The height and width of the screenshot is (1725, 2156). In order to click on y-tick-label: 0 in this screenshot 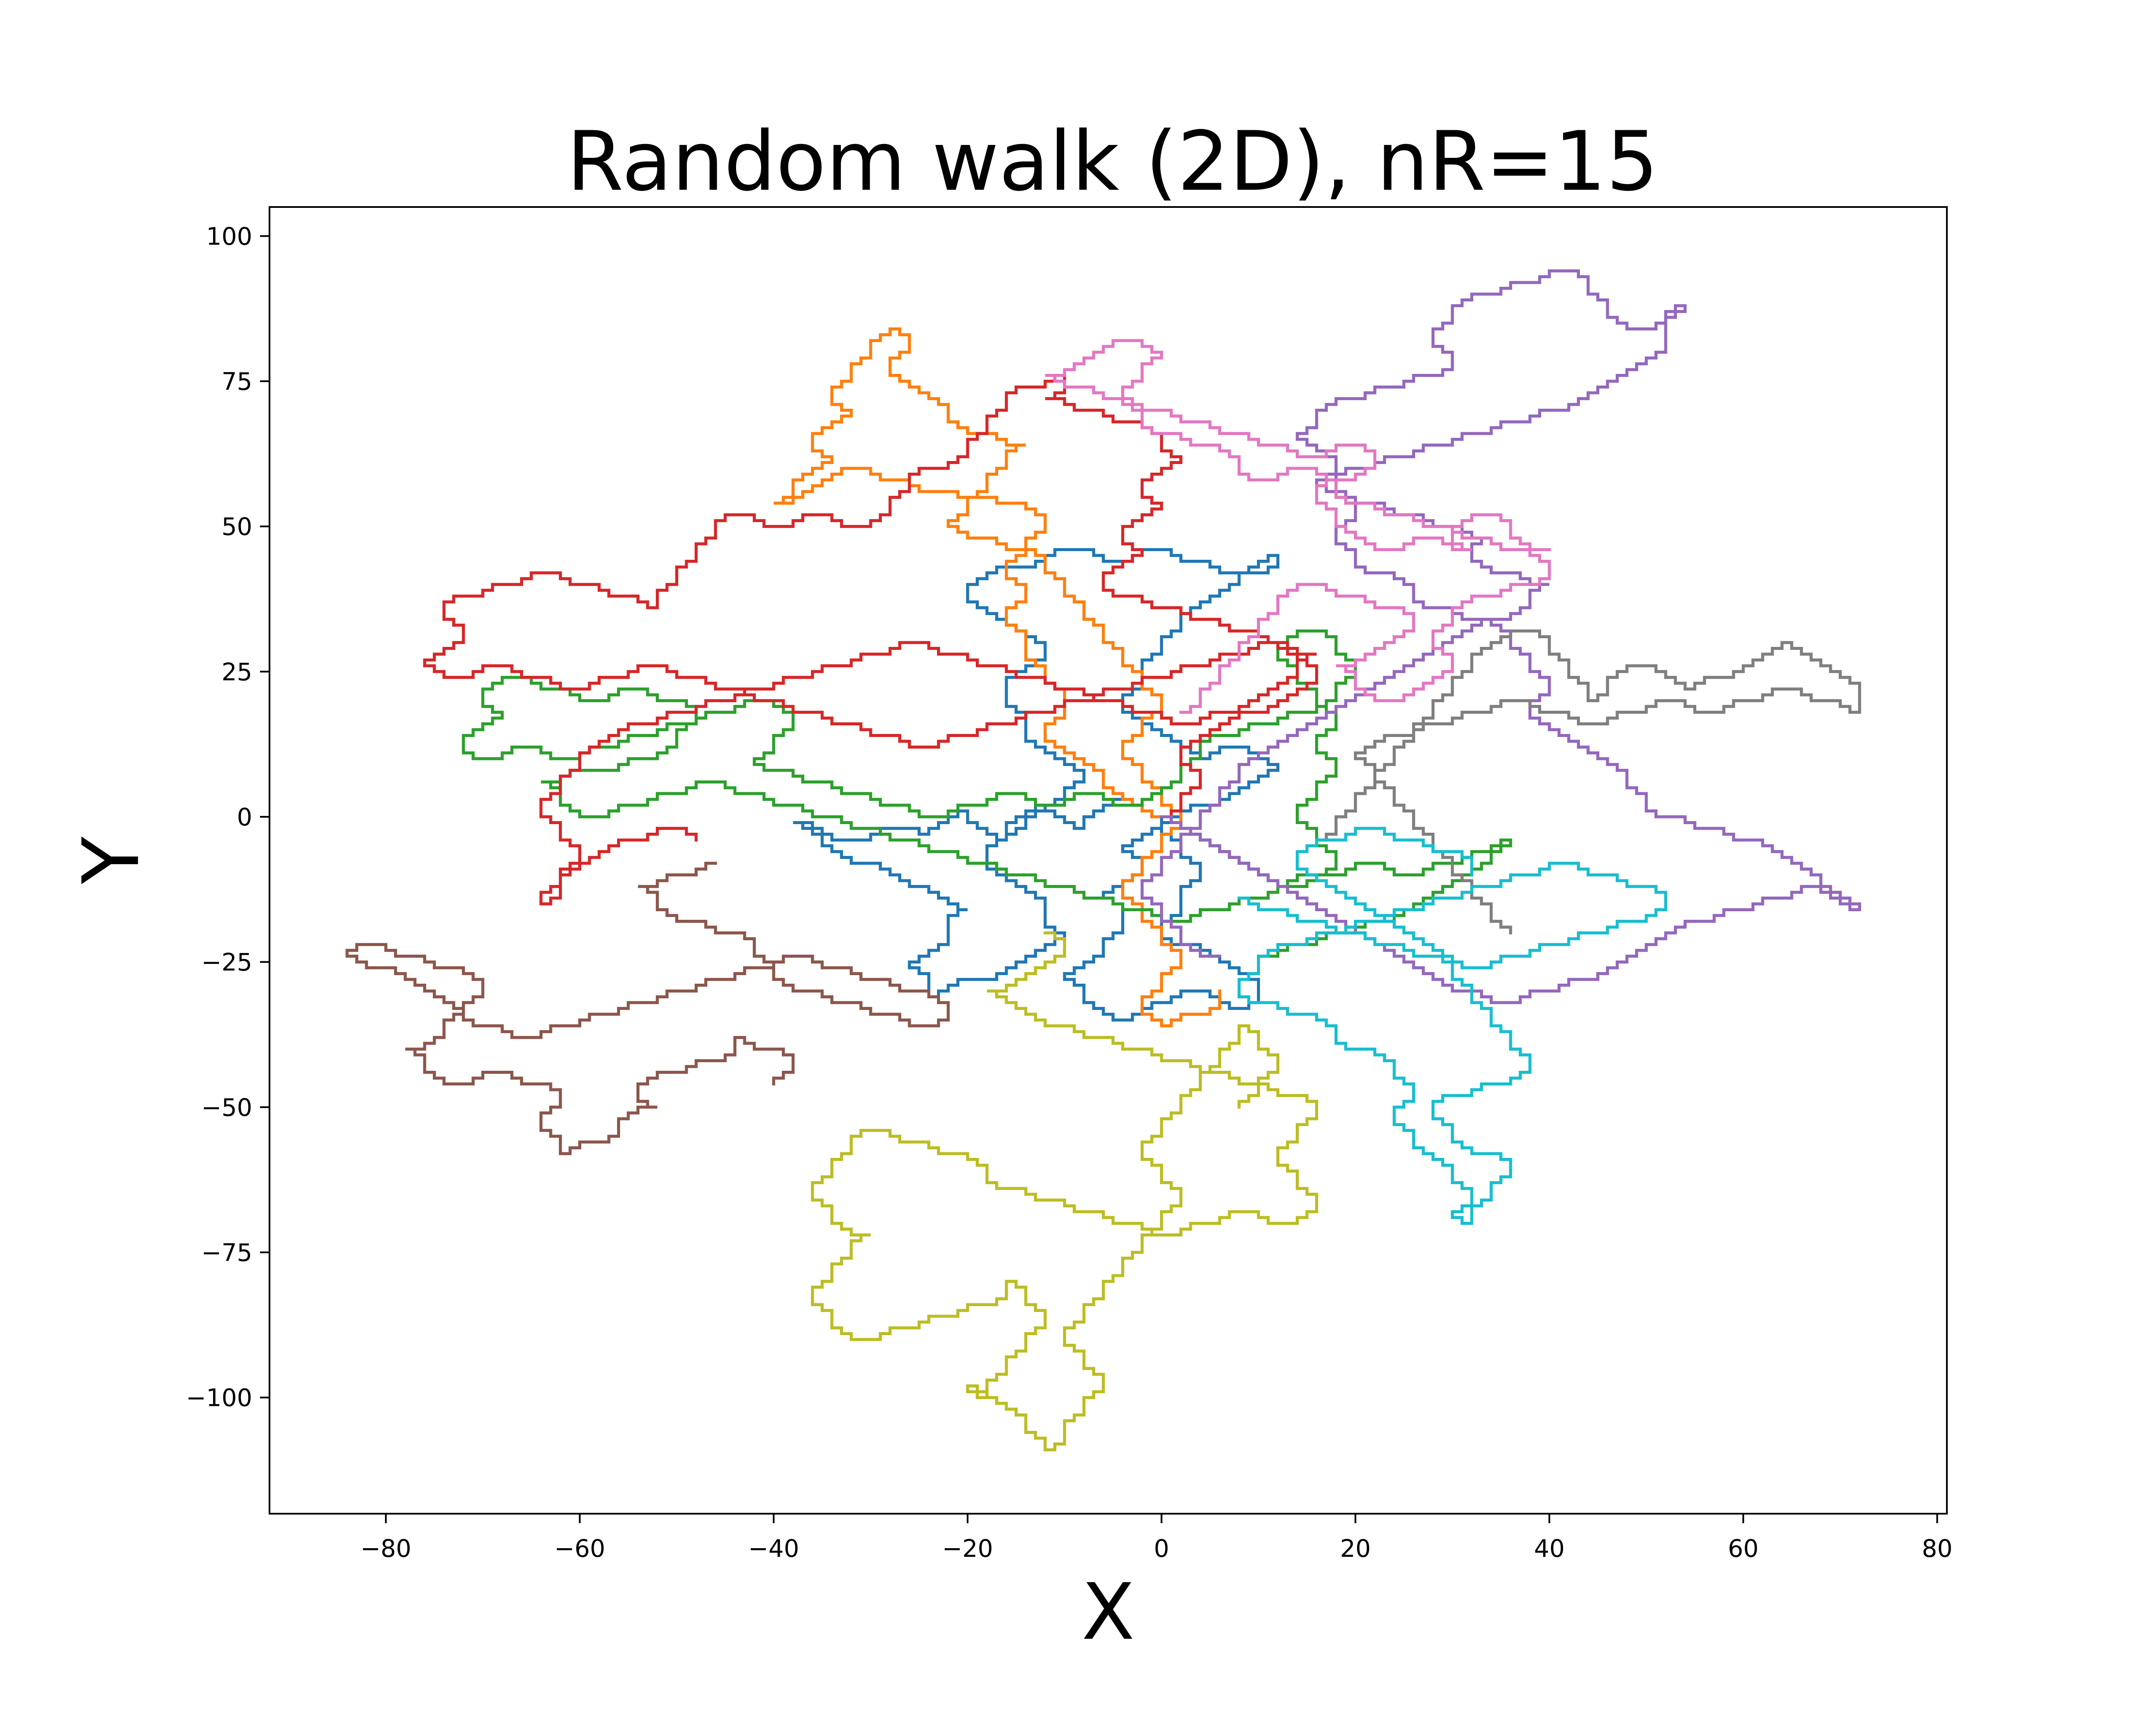, I will do `click(244, 817)`.